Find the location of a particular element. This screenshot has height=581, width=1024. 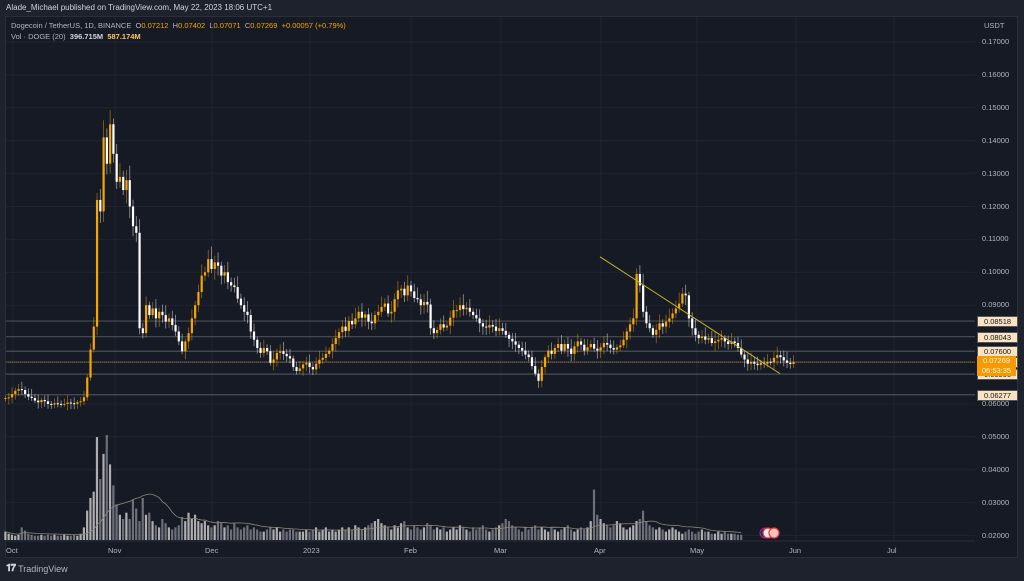

price-tick-label: 0.17000 is located at coordinates (996, 41).